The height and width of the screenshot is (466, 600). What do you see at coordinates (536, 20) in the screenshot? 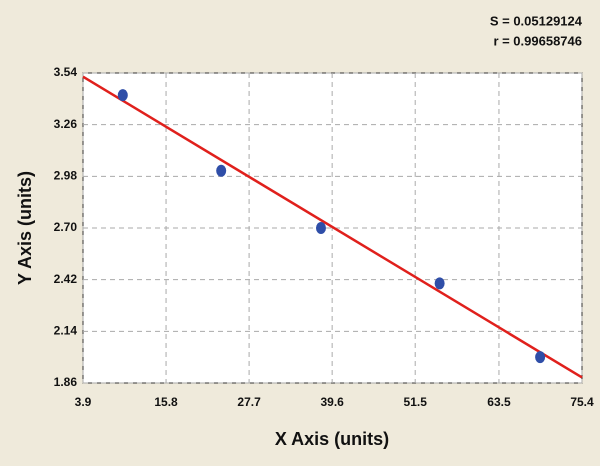
I see `annotation: S = 0.05129124` at bounding box center [536, 20].